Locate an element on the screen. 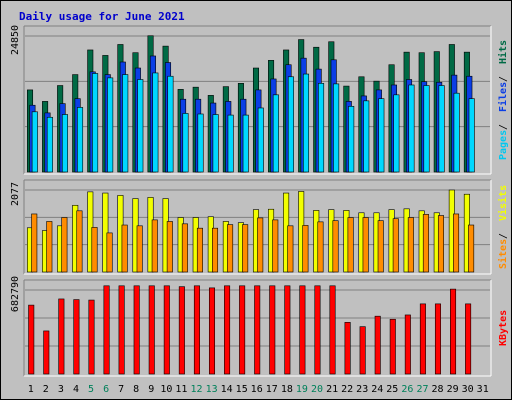  x-tick-label-day-8: 8 is located at coordinates (136, 389).